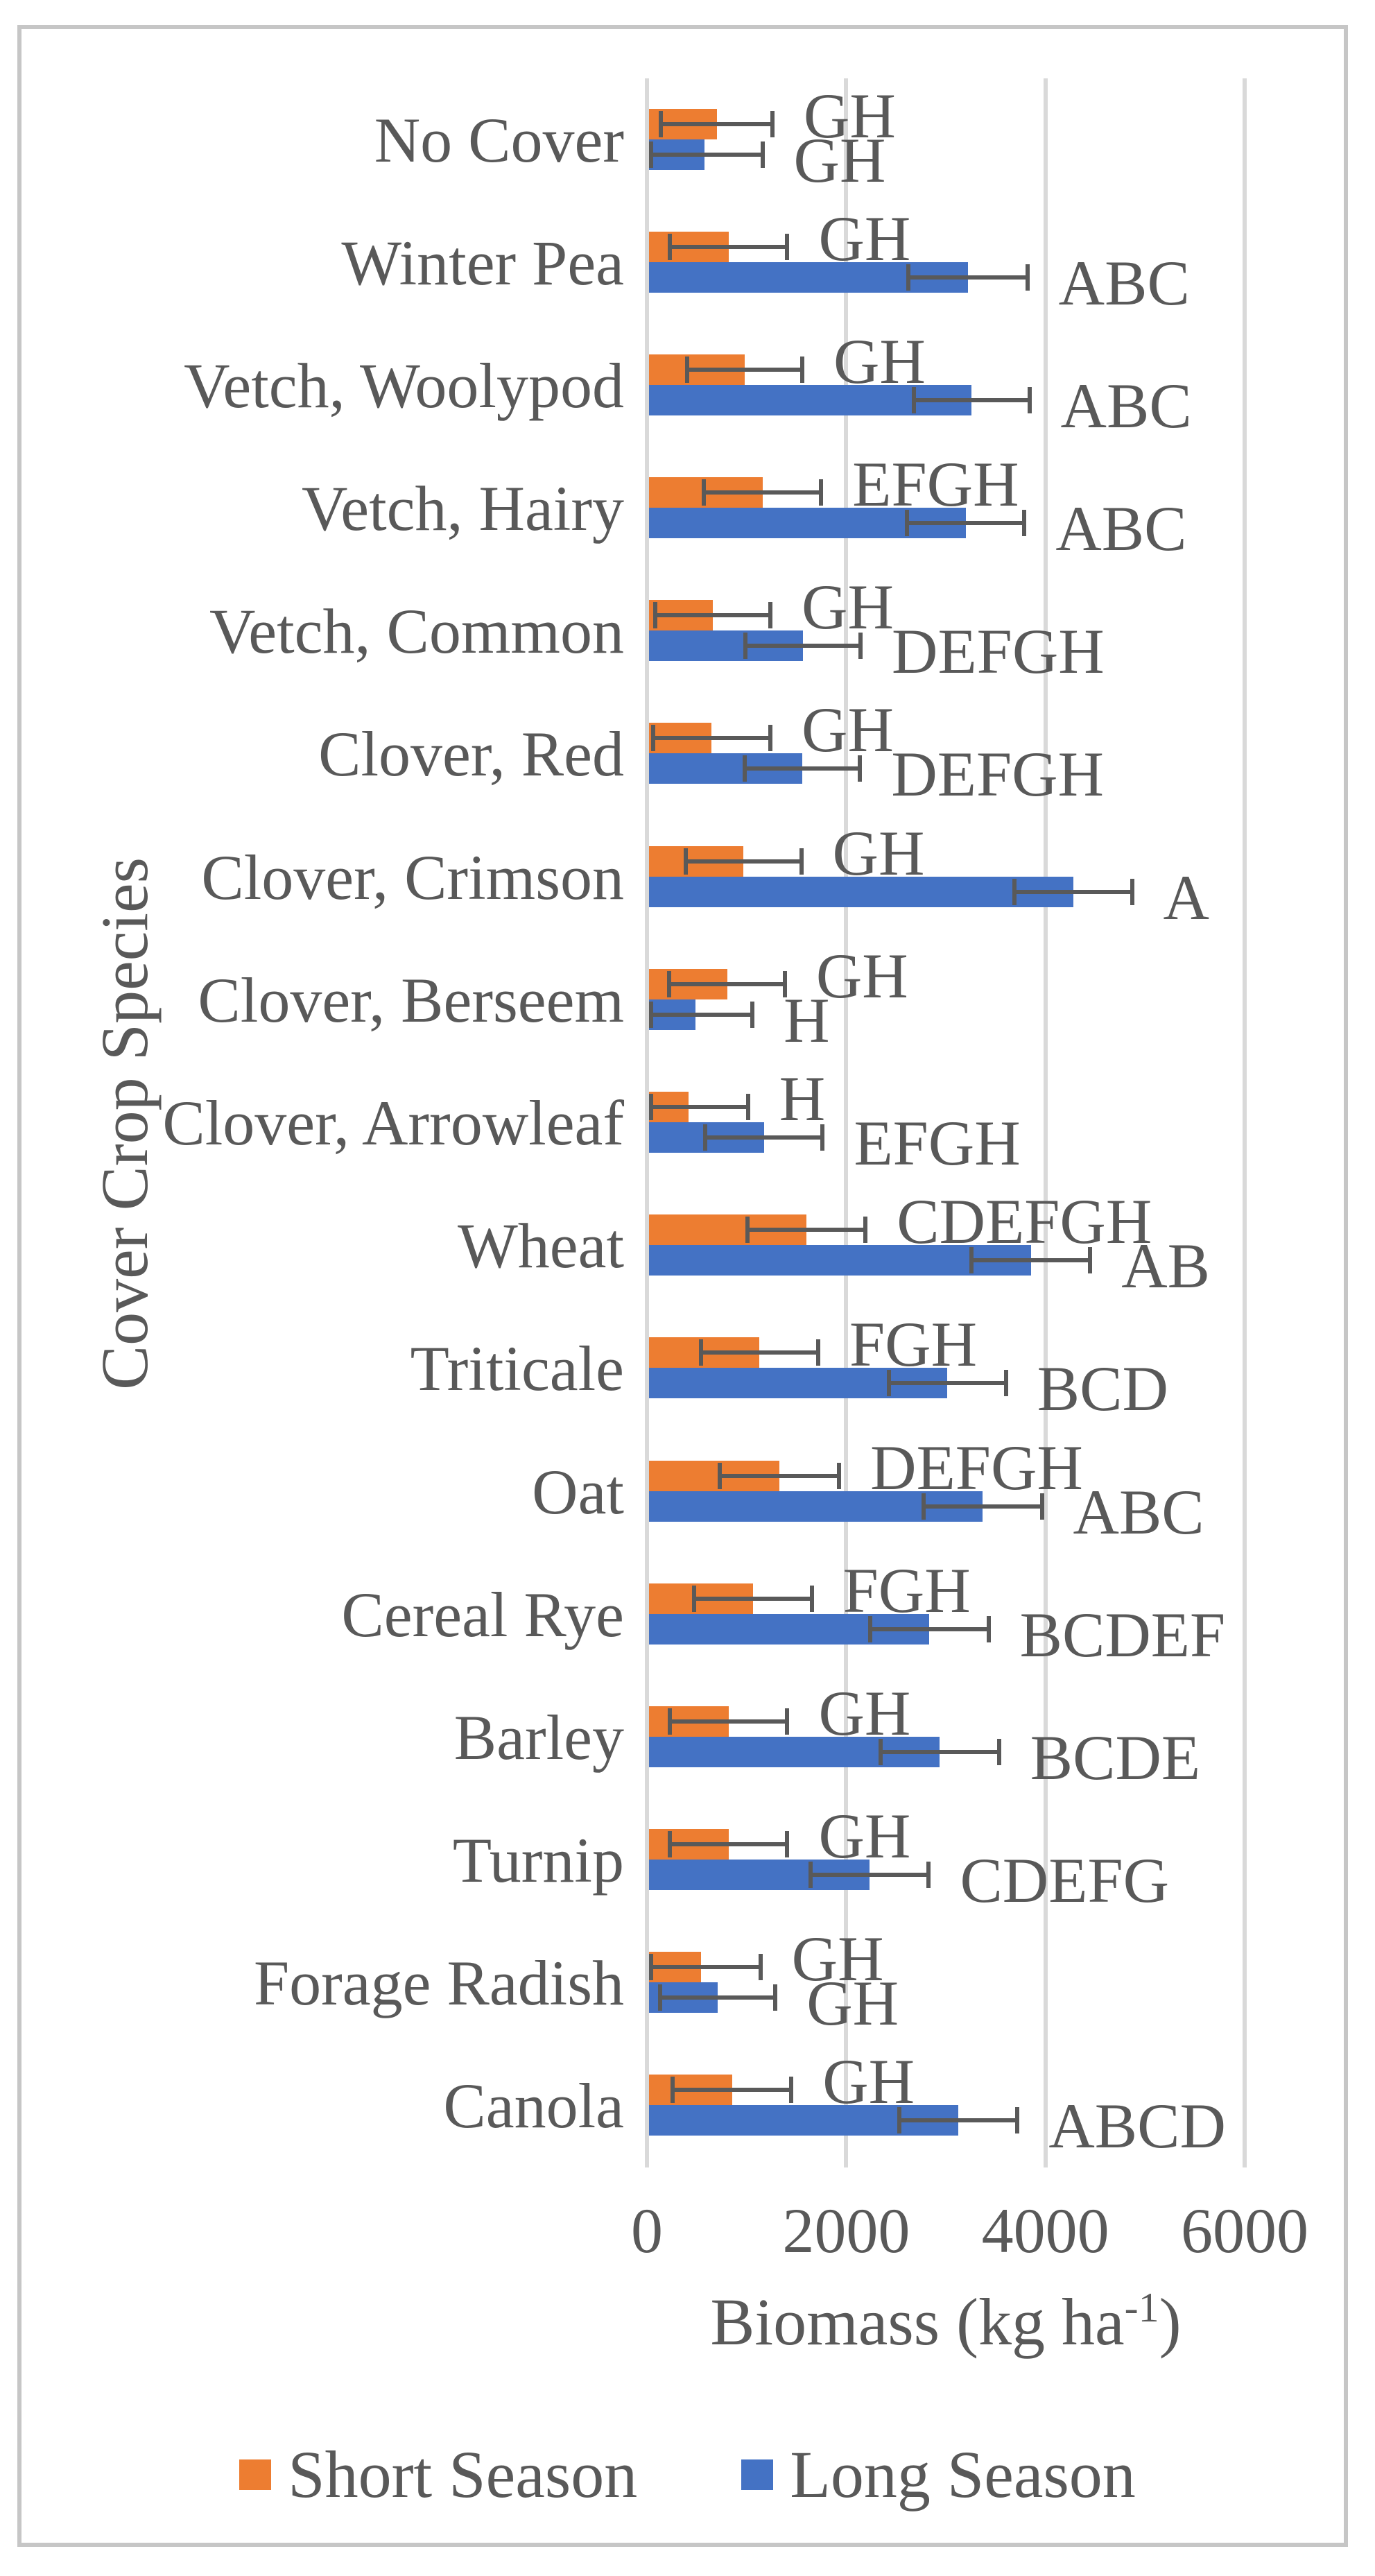 This screenshot has height=2576, width=1375. Describe the element at coordinates (1165, 1266) in the screenshot. I see `significance-label: AB` at that location.